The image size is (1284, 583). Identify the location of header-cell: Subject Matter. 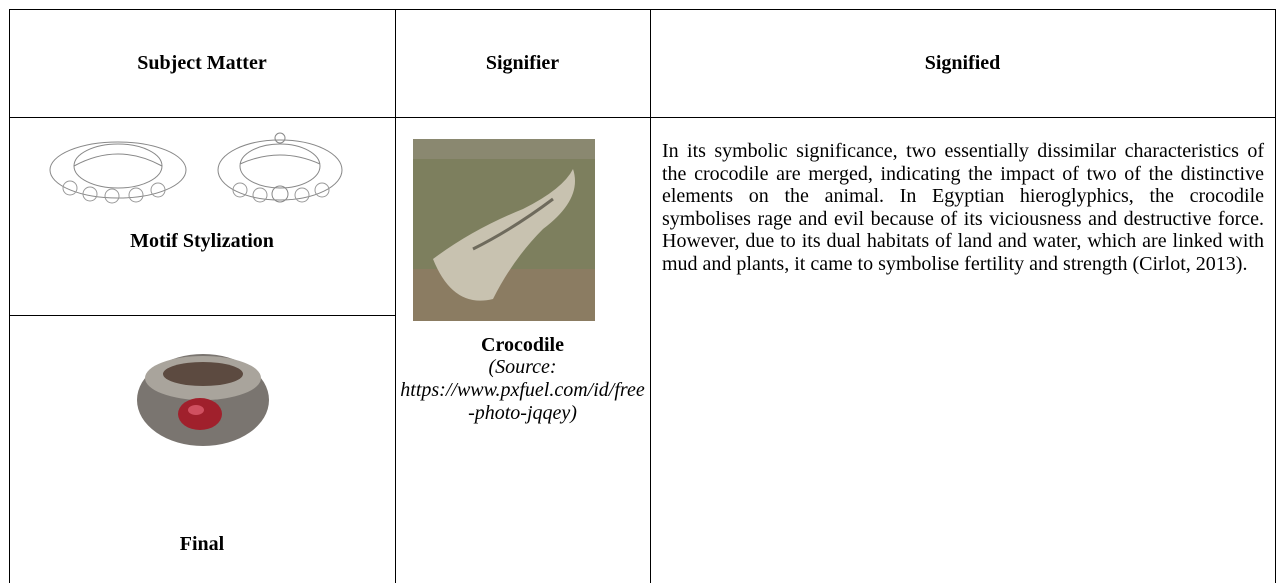
(202, 63).